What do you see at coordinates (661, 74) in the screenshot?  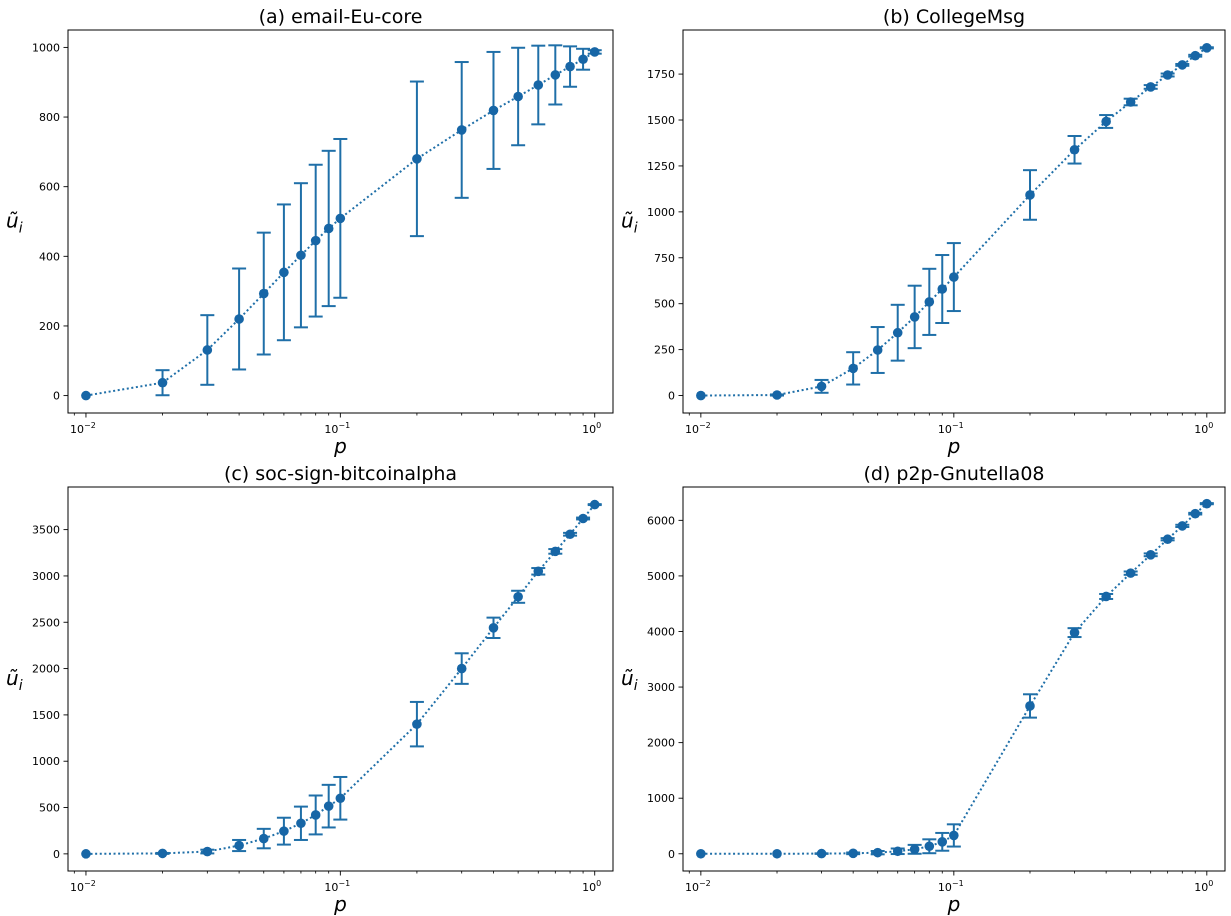 I see `y-tick-label: 1750` at bounding box center [661, 74].